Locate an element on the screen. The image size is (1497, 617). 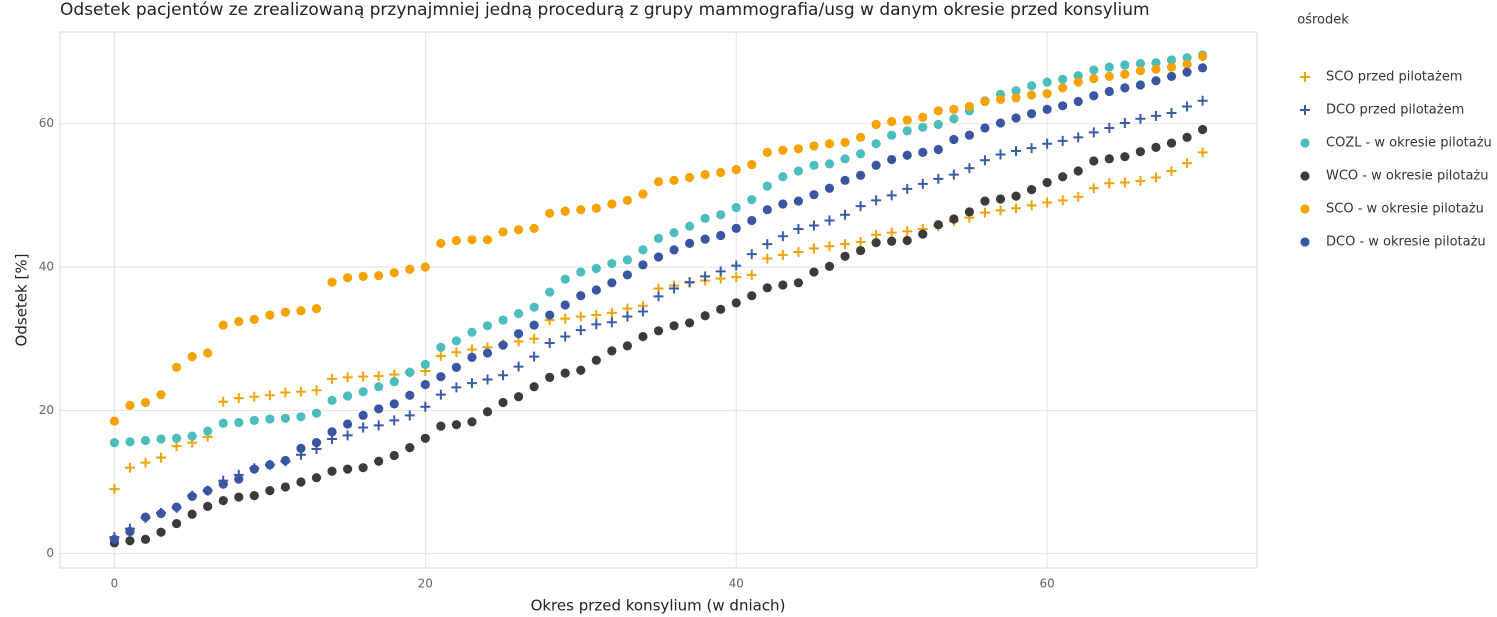
legend-label: DCO przed pilotażem is located at coordinates (1395, 110).